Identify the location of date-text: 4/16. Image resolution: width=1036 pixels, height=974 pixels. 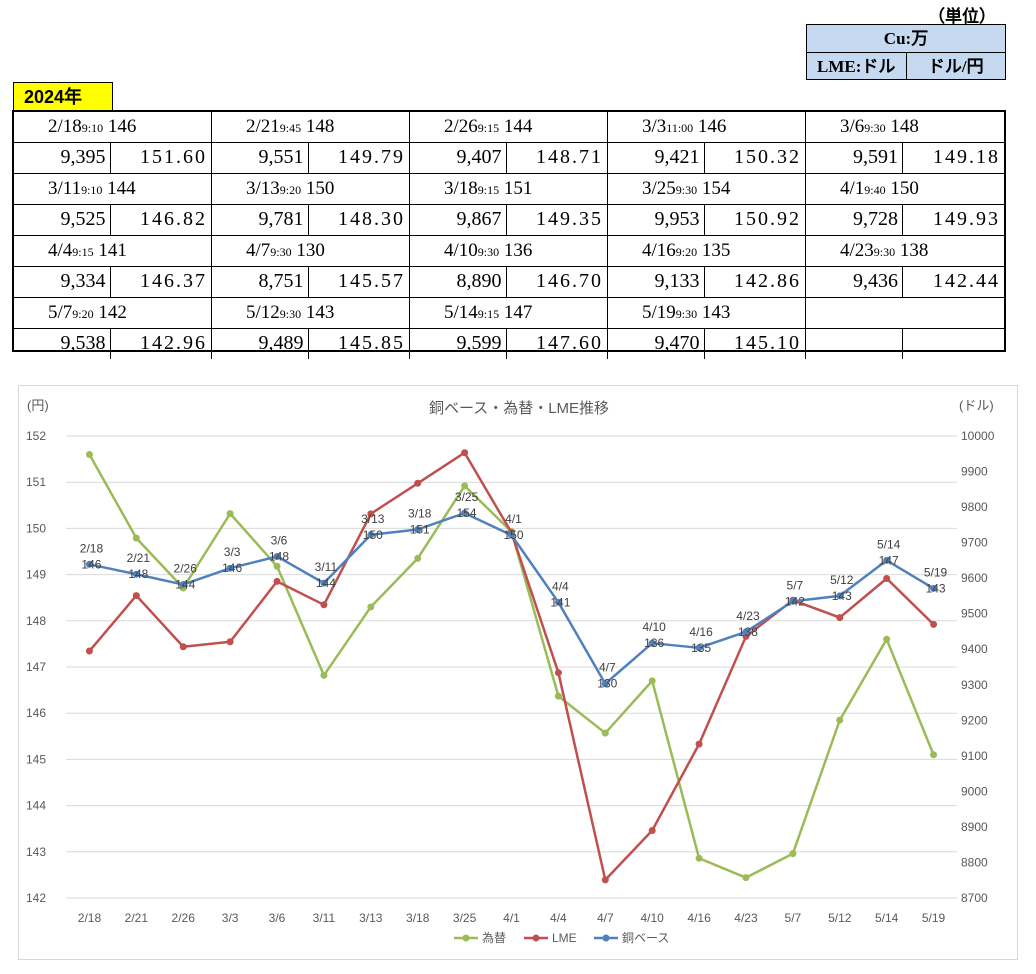
(659, 250).